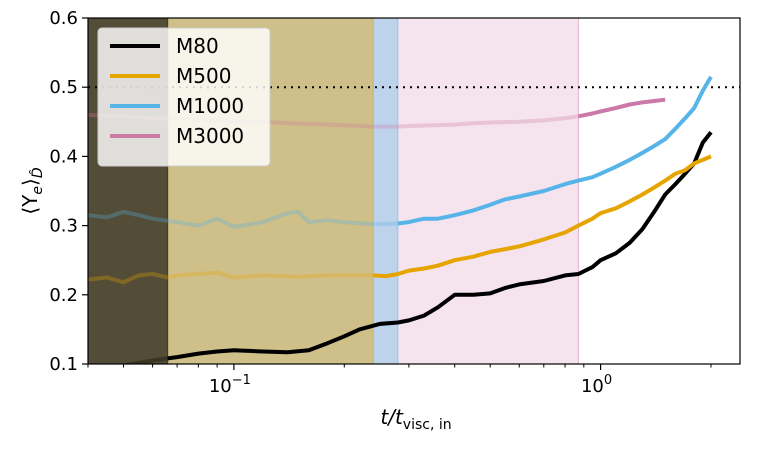 Image resolution: width=757 pixels, height=455 pixels. What do you see at coordinates (399, 380) in the screenshot?
I see `x-axis: 10⁻¹ 10⁰` at bounding box center [399, 380].